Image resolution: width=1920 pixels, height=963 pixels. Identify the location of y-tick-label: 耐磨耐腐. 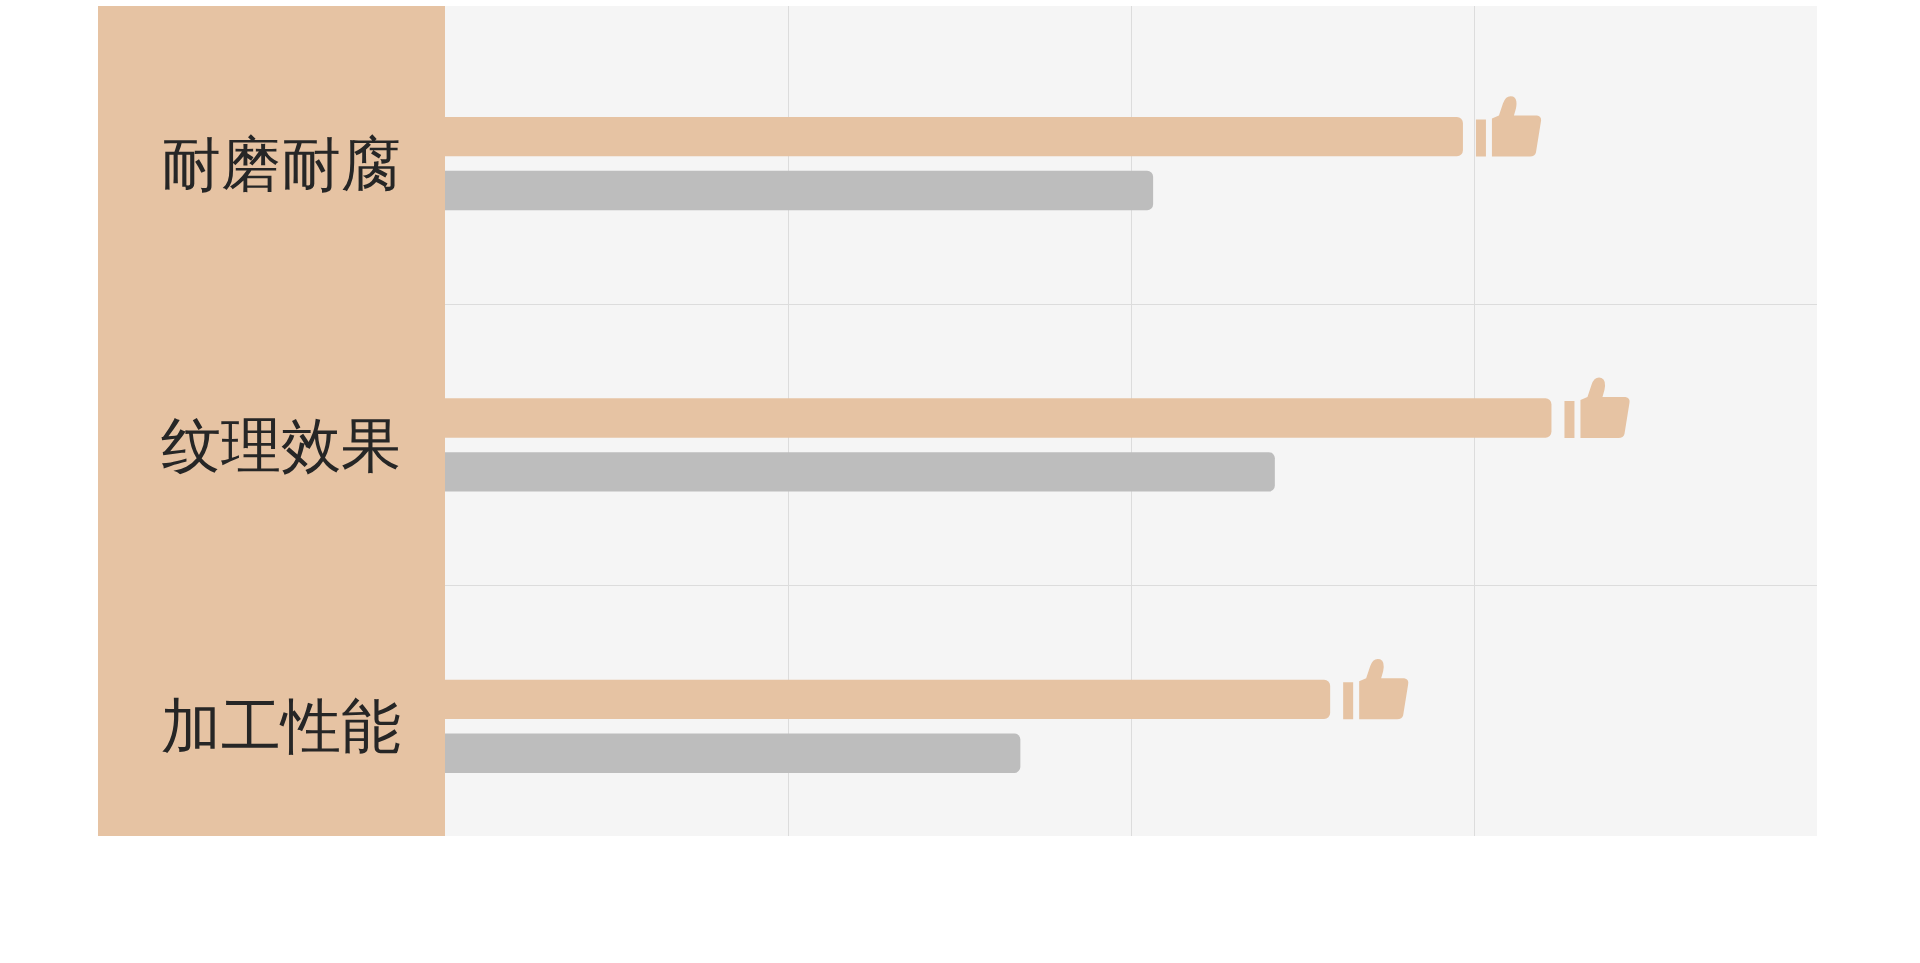
(281, 164).